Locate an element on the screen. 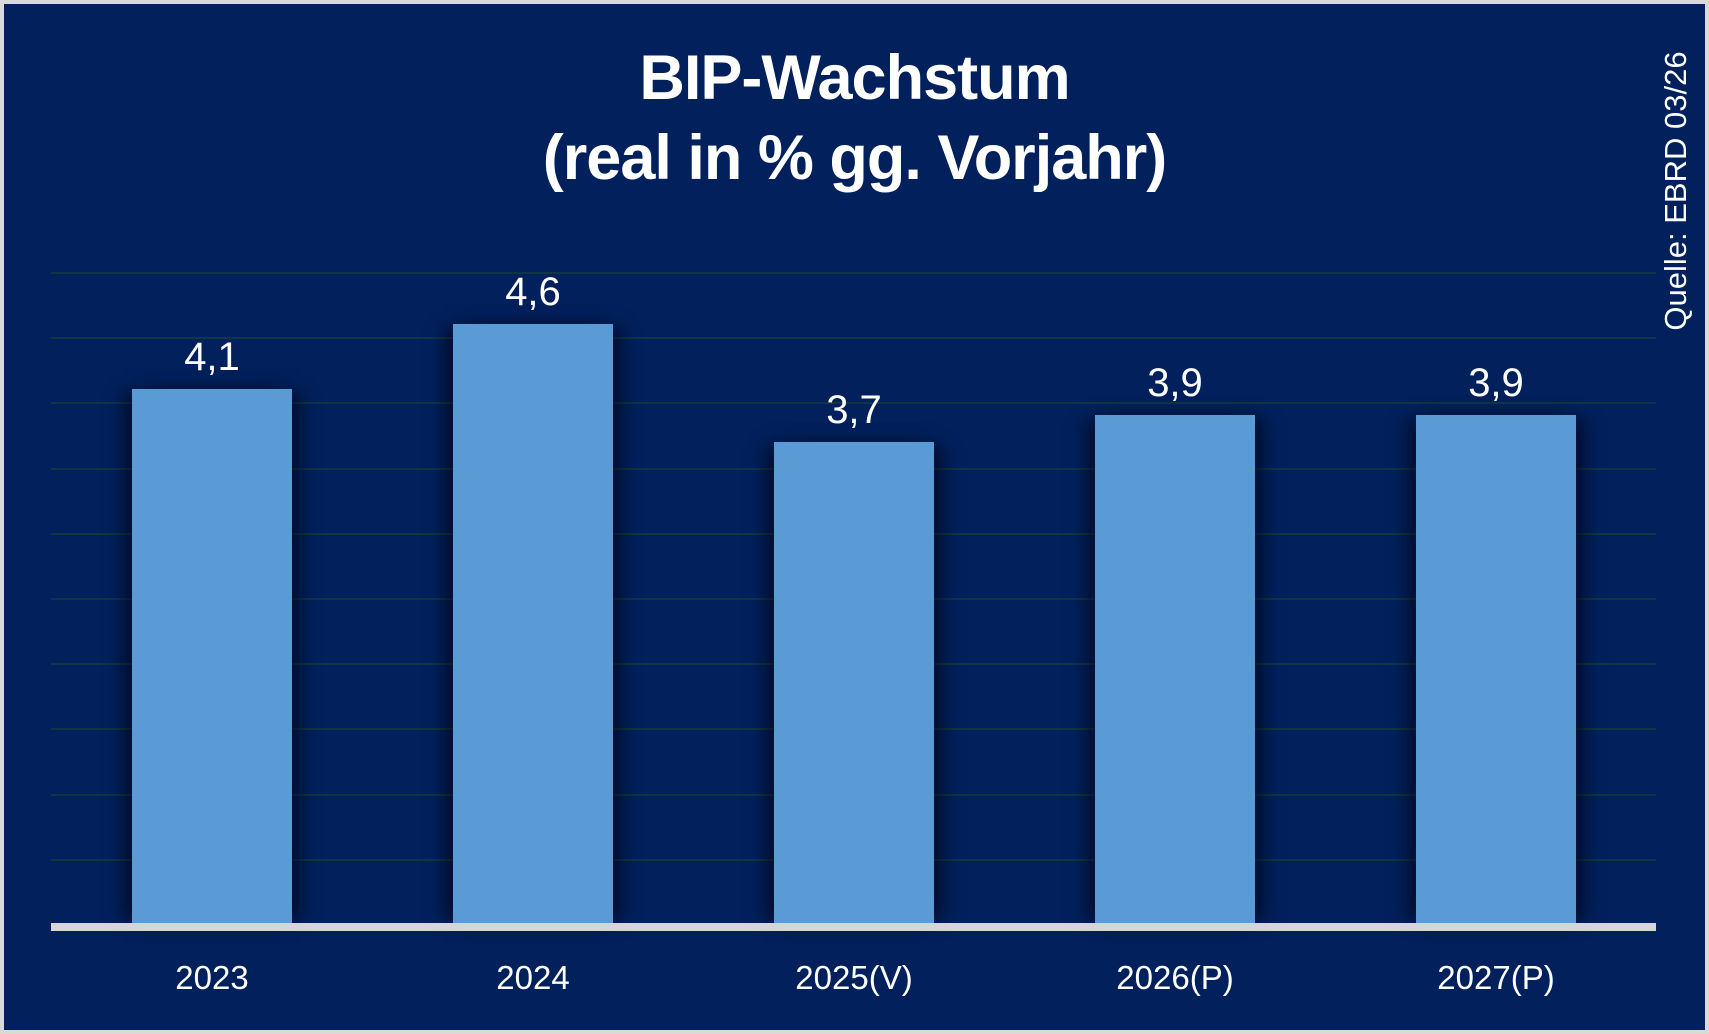  chart-title-line1: BIP-Wachstum is located at coordinates (854, 78).